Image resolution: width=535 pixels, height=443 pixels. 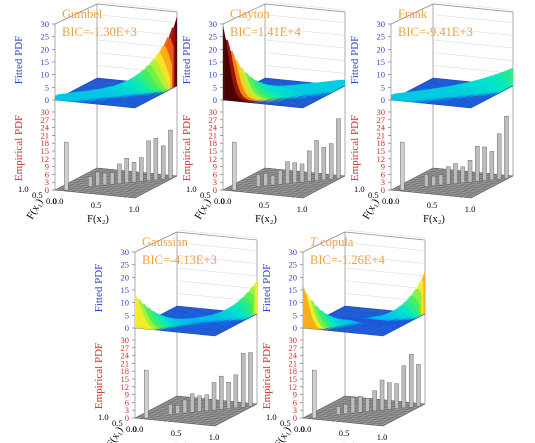 What do you see at coordinates (293, 265) in the screenshot?
I see `fitted-tick-label: 25` at bounding box center [293, 265].